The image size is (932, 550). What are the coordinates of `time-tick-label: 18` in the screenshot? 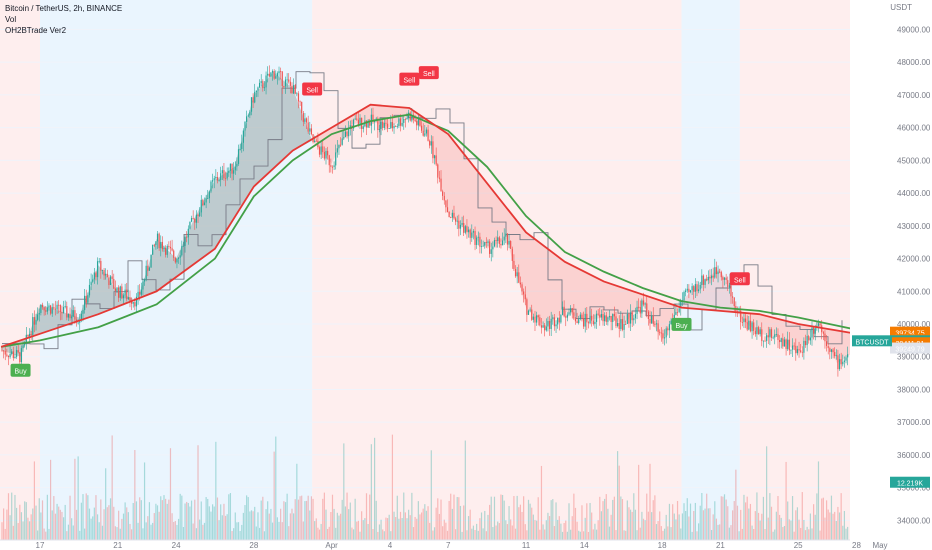 It's located at (662, 545).